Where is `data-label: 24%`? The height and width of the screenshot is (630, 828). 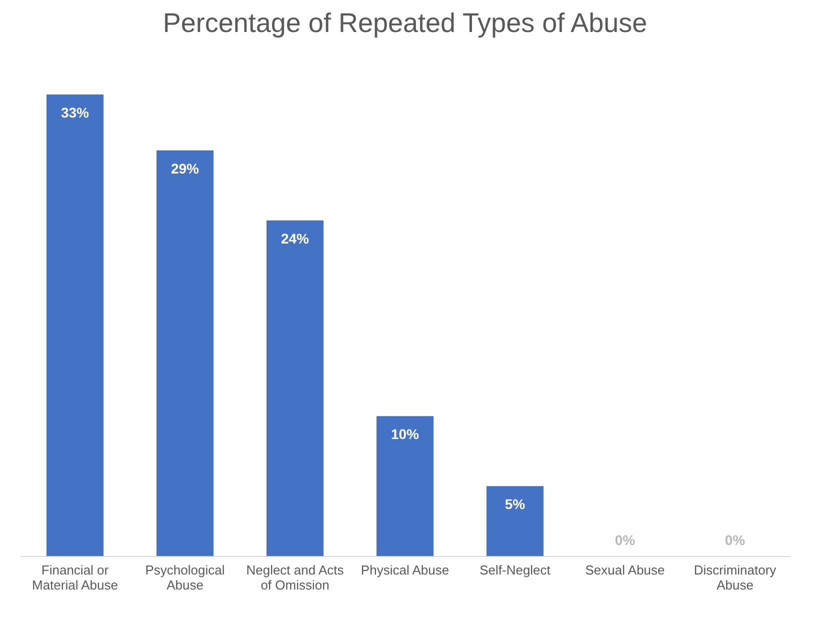 data-label: 24% is located at coordinates (295, 238).